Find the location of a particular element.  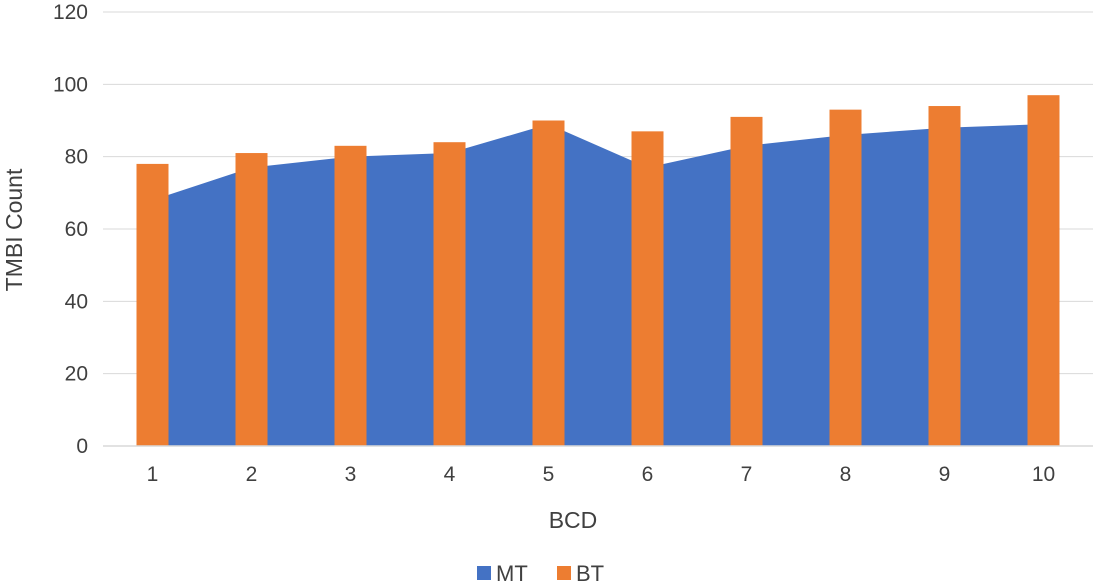

x-tick-label: 3 is located at coordinates (351, 474).